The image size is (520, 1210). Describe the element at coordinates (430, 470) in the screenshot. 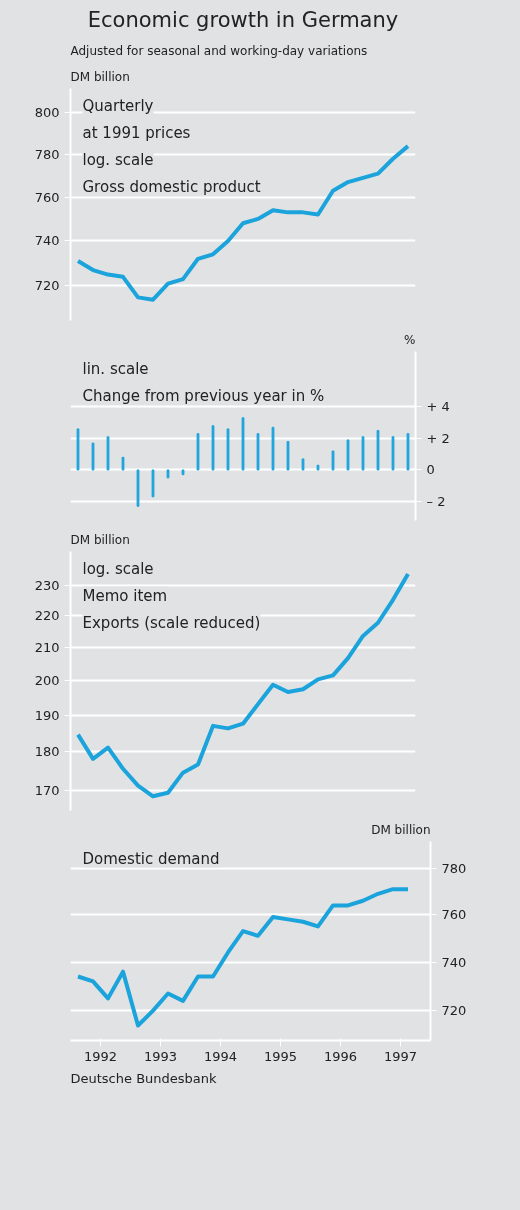

I see `y2-tick-label: 0` at that location.